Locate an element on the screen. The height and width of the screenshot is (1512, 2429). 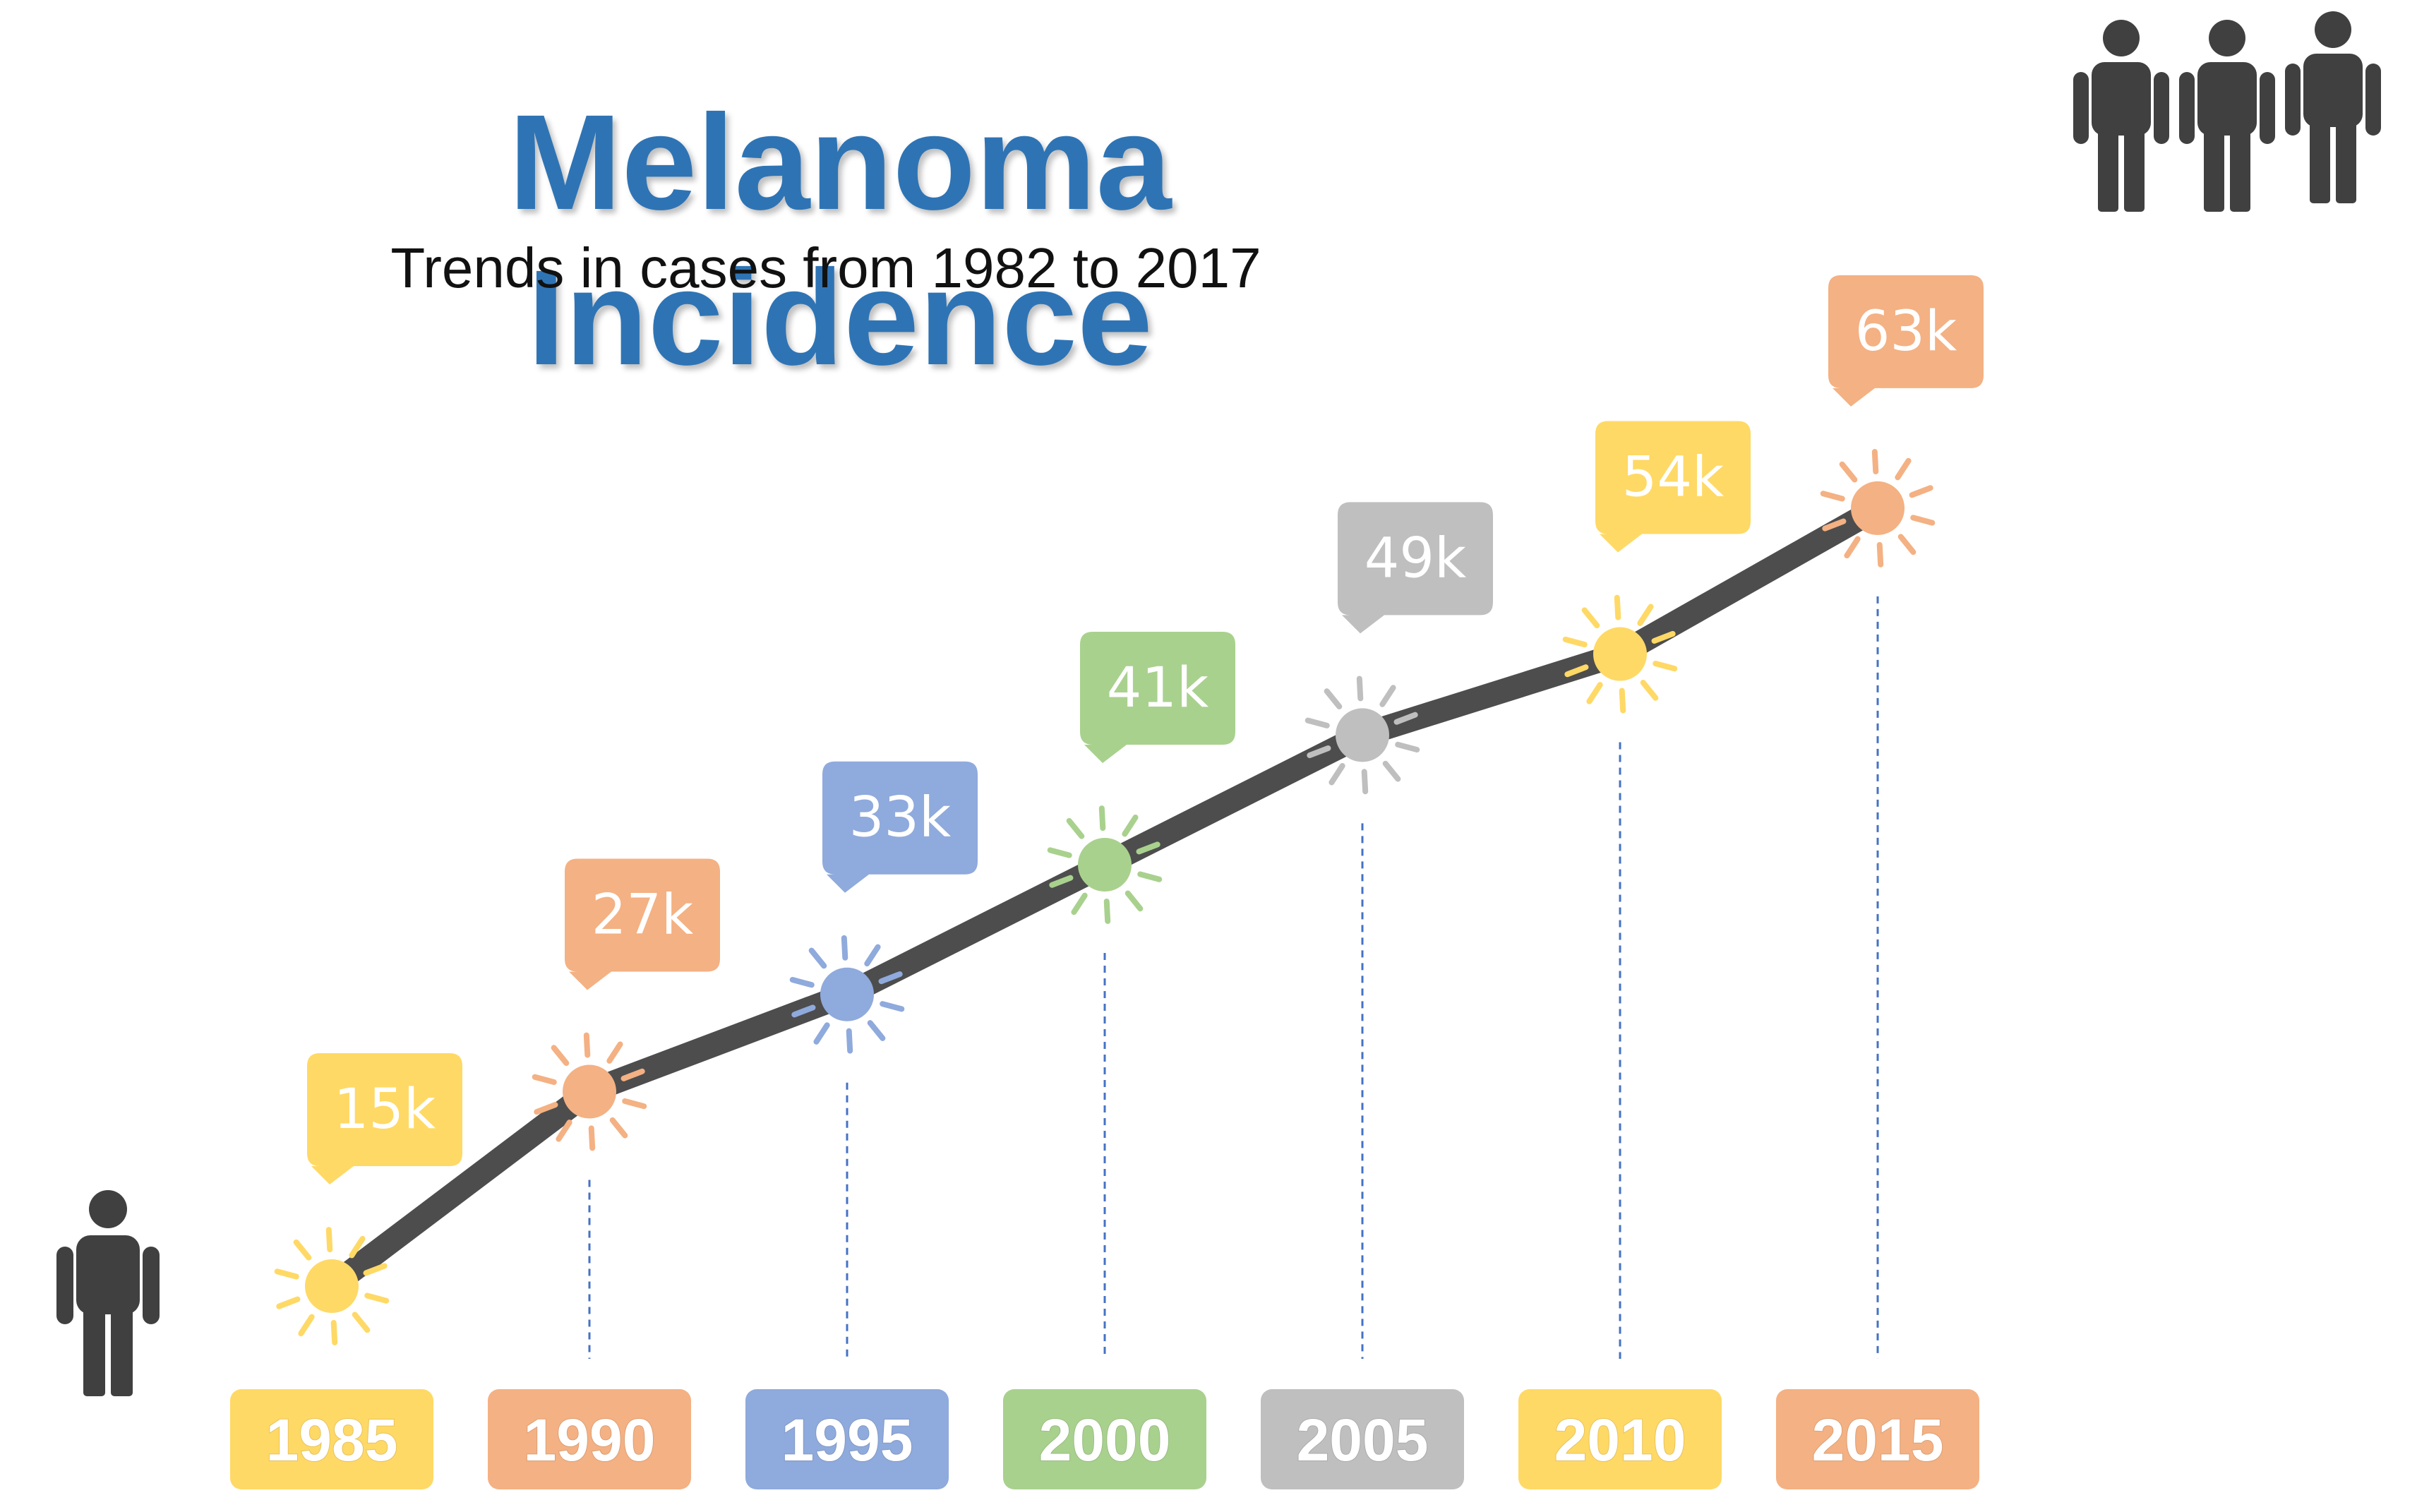
year-label: 2005 is located at coordinates (1363, 1439).